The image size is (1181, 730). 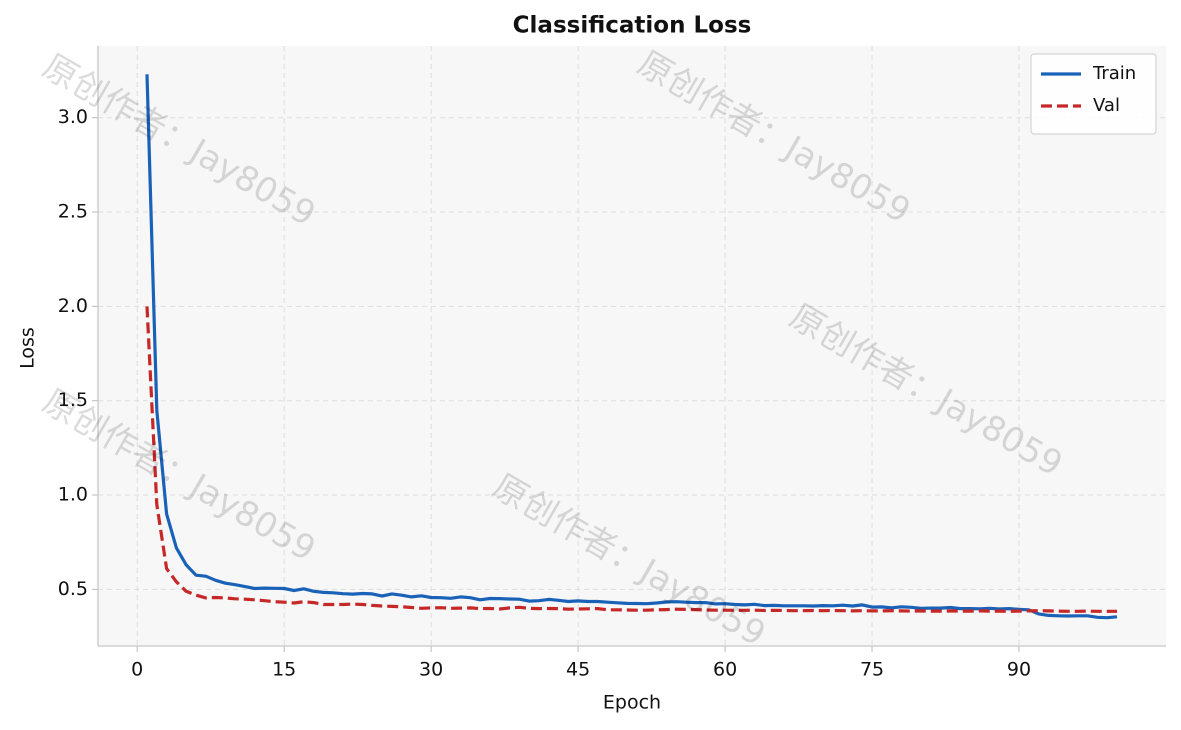 What do you see at coordinates (1019, 670) in the screenshot?
I see `x-tick-label: 90` at bounding box center [1019, 670].